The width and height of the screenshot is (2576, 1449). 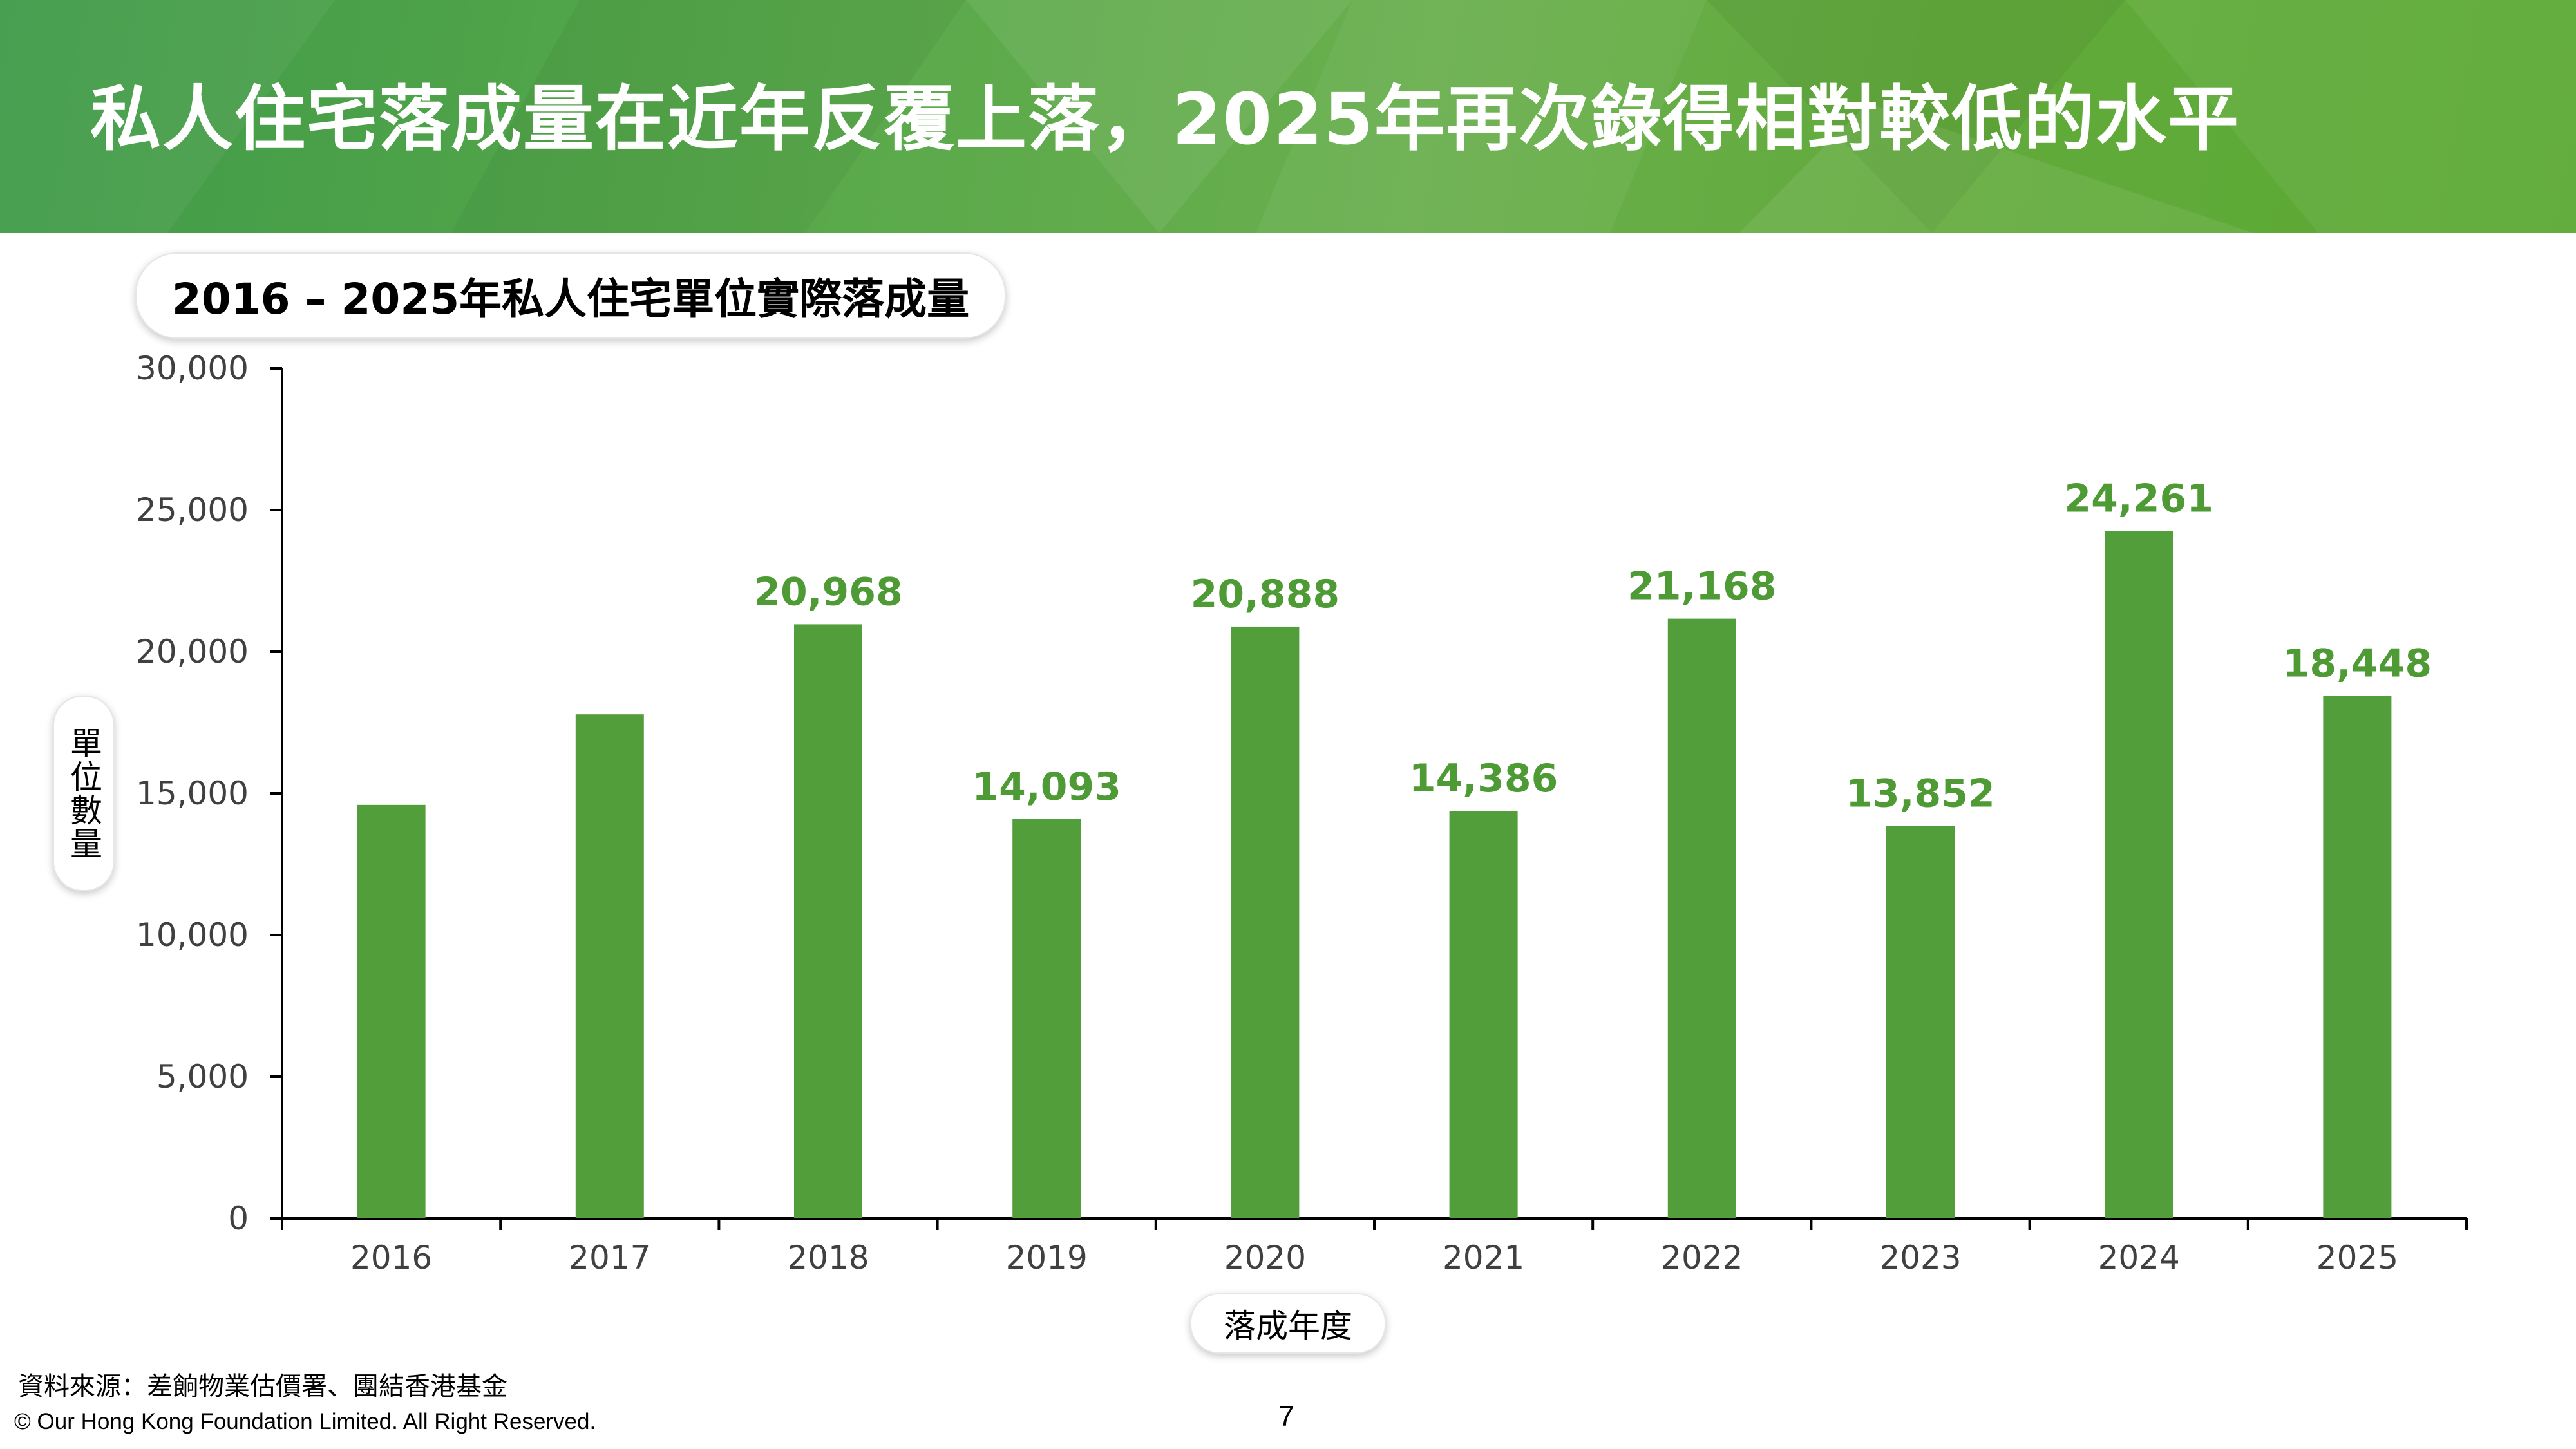 I want to click on bar-2024, so click(x=2139, y=875).